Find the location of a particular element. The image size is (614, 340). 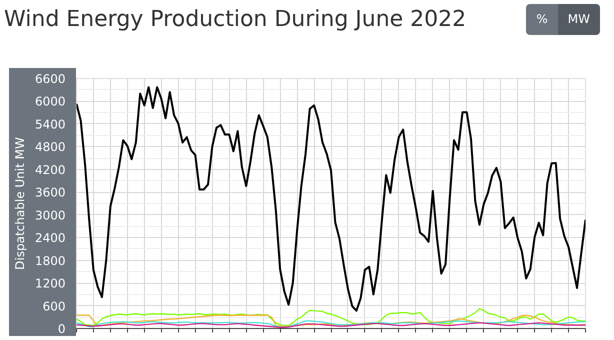

y-tick-label: 4200 is located at coordinates (50, 169).